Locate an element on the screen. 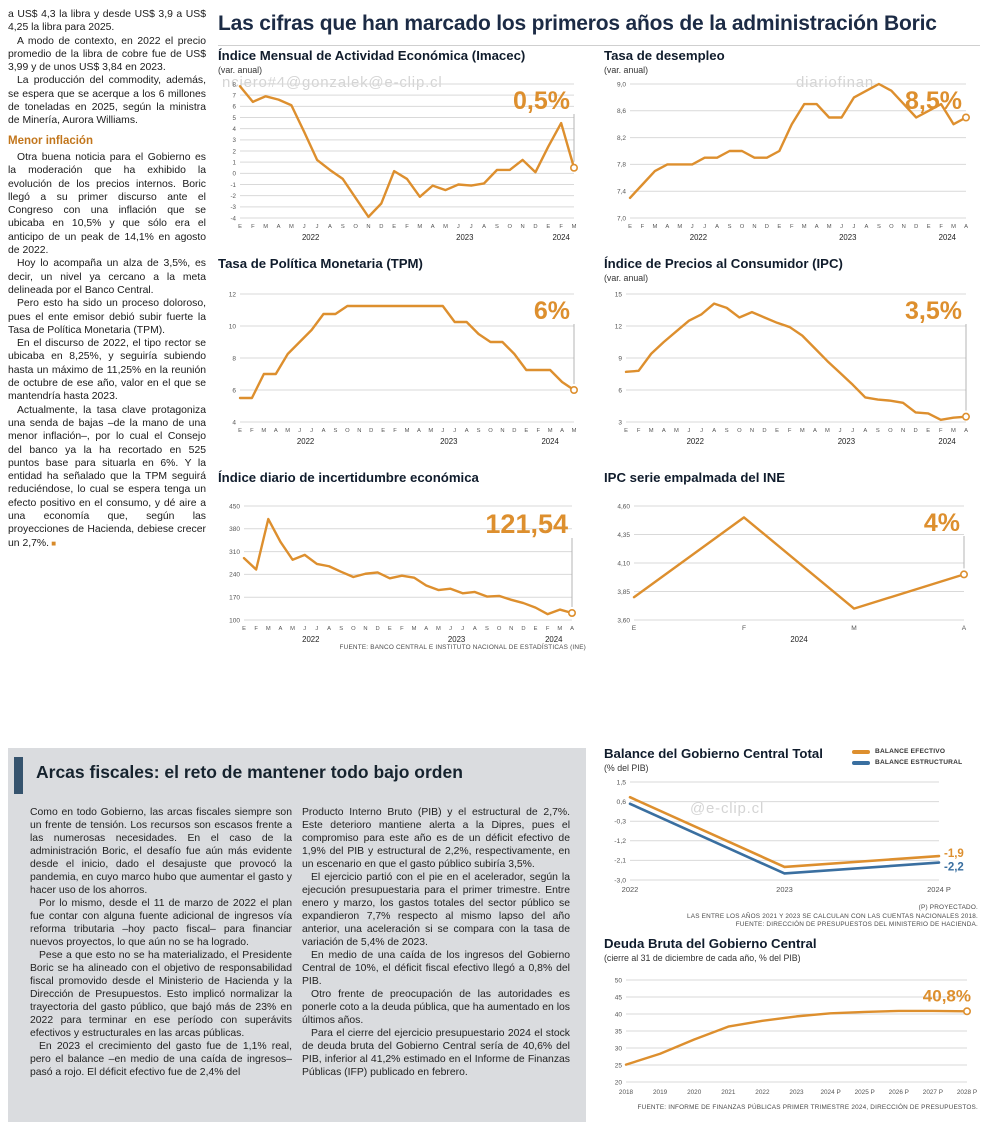 This screenshot has width=988, height=1133. balance-legend: BALANCE EFECTIVO BALANCE ESTRUCTURAL is located at coordinates (907, 757).